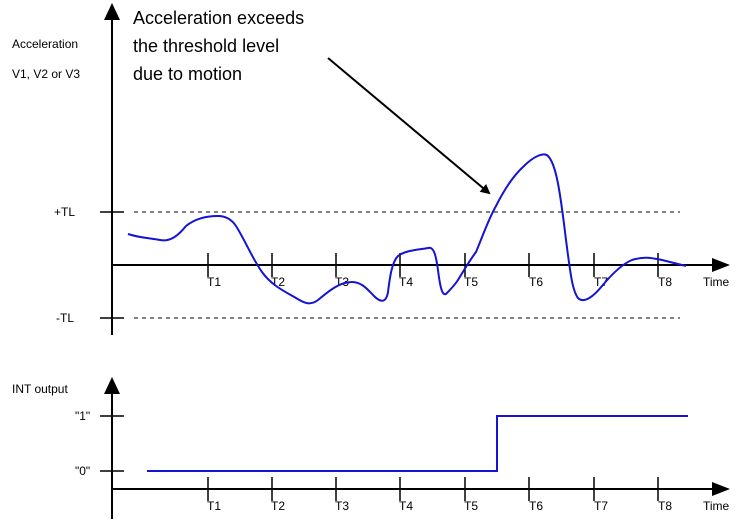 This screenshot has height=525, width=736. I want to click on bottom-tick-label: T3, so click(342, 506).